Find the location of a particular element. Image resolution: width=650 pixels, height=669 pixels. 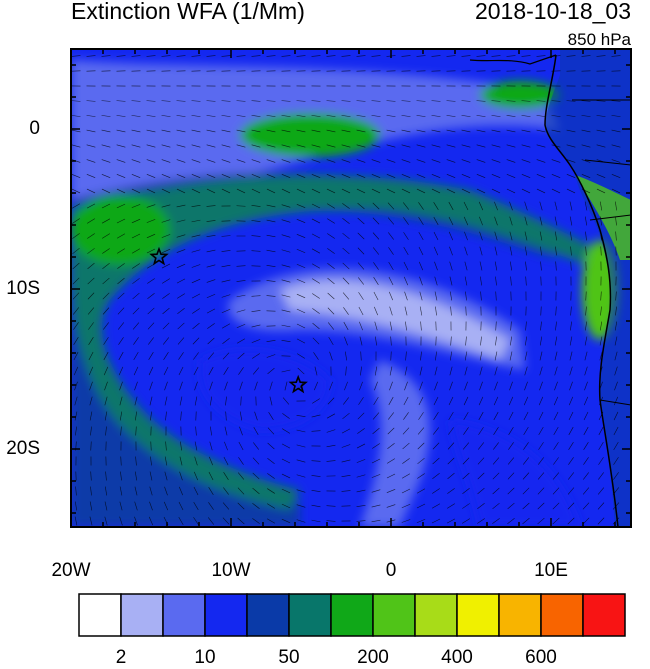

colorbar-label: 50 is located at coordinates (289, 658).